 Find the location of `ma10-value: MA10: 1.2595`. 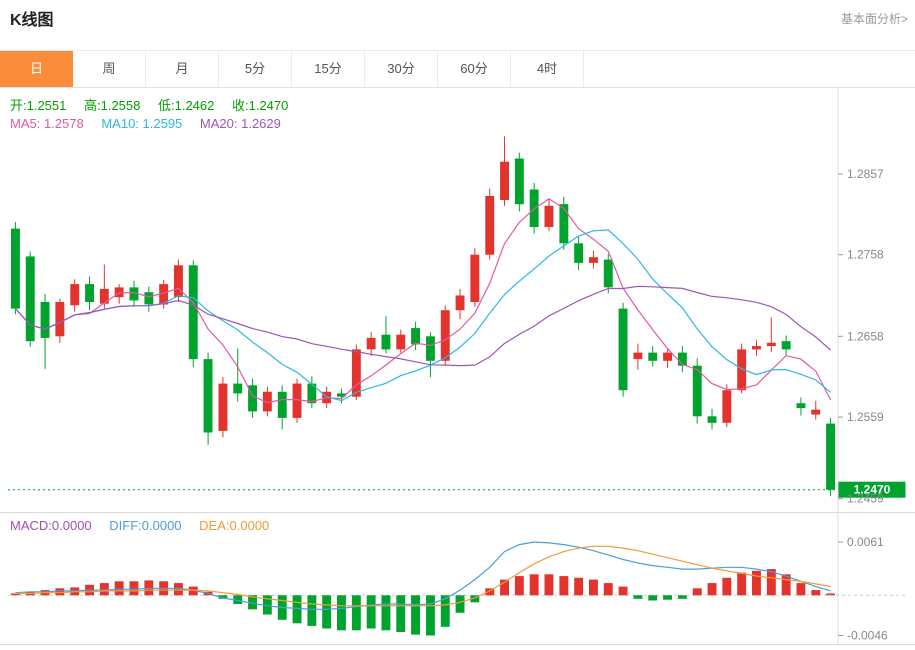

ma10-value: MA10: 1.2595 is located at coordinates (142, 123).